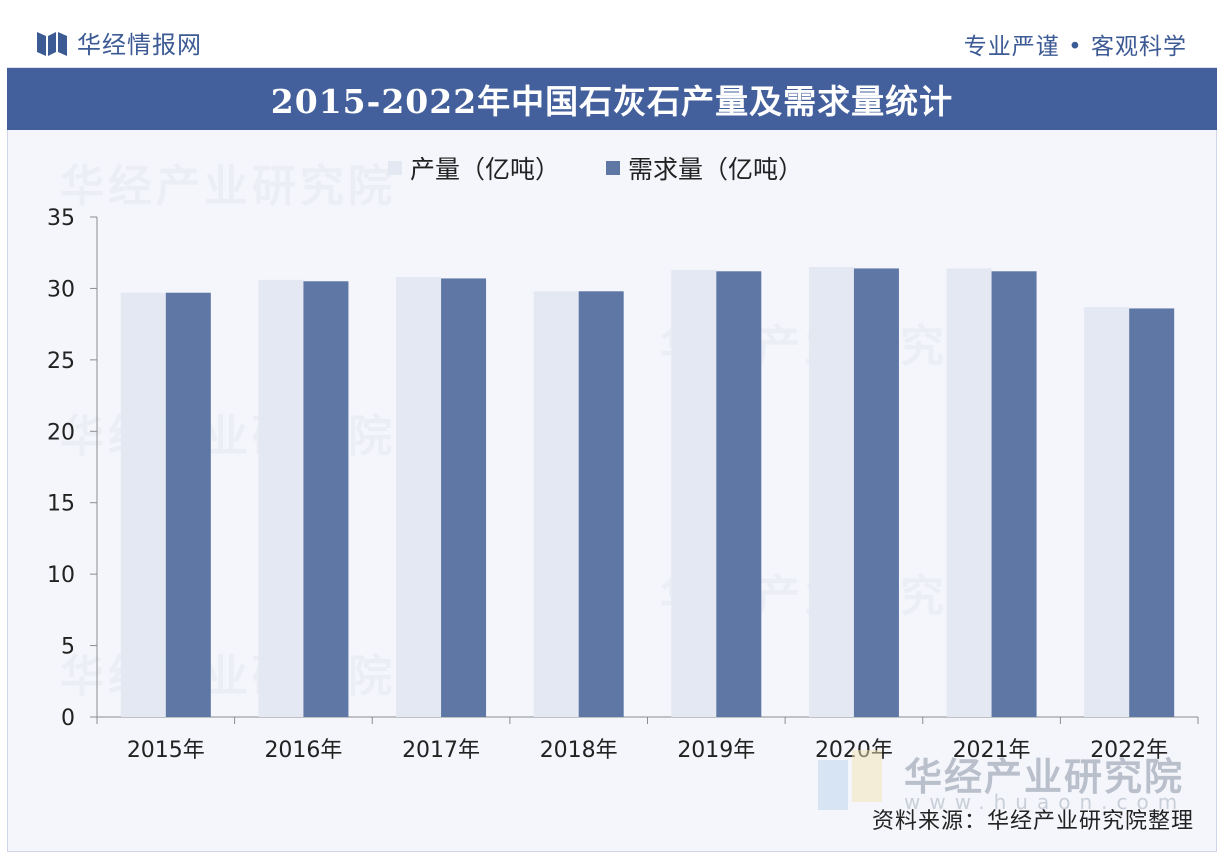 The height and width of the screenshot is (860, 1226). What do you see at coordinates (139, 45) in the screenshot?
I see `brand-name: 华经情报网` at bounding box center [139, 45].